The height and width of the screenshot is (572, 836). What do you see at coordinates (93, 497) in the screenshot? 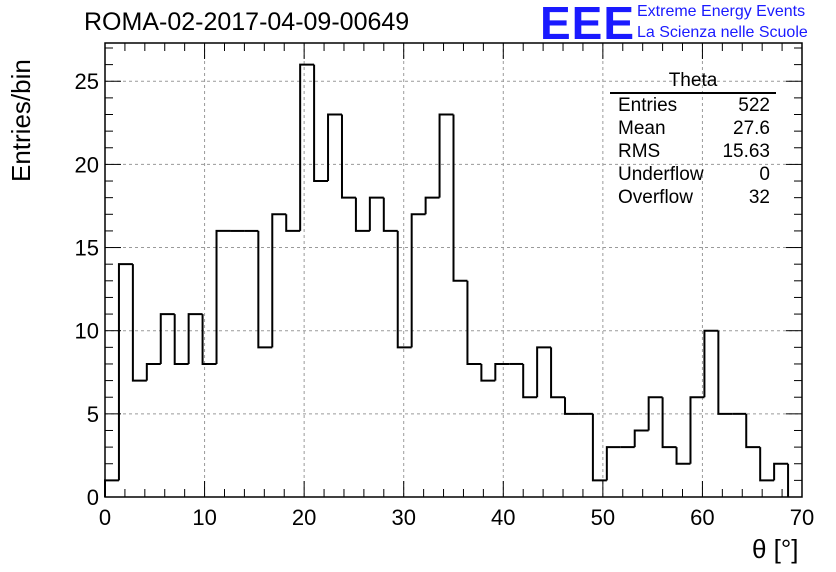
I see `y-tick-label: 0` at bounding box center [93, 497].